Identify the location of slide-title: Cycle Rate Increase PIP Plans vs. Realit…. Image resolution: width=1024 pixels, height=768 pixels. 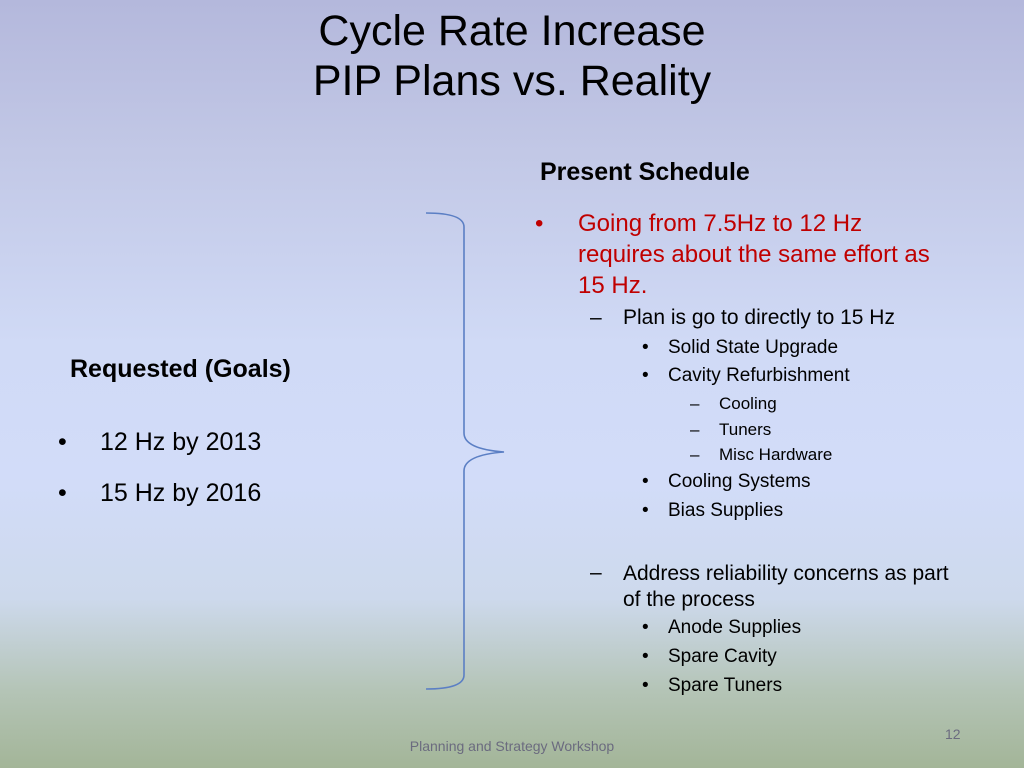
(512, 56).